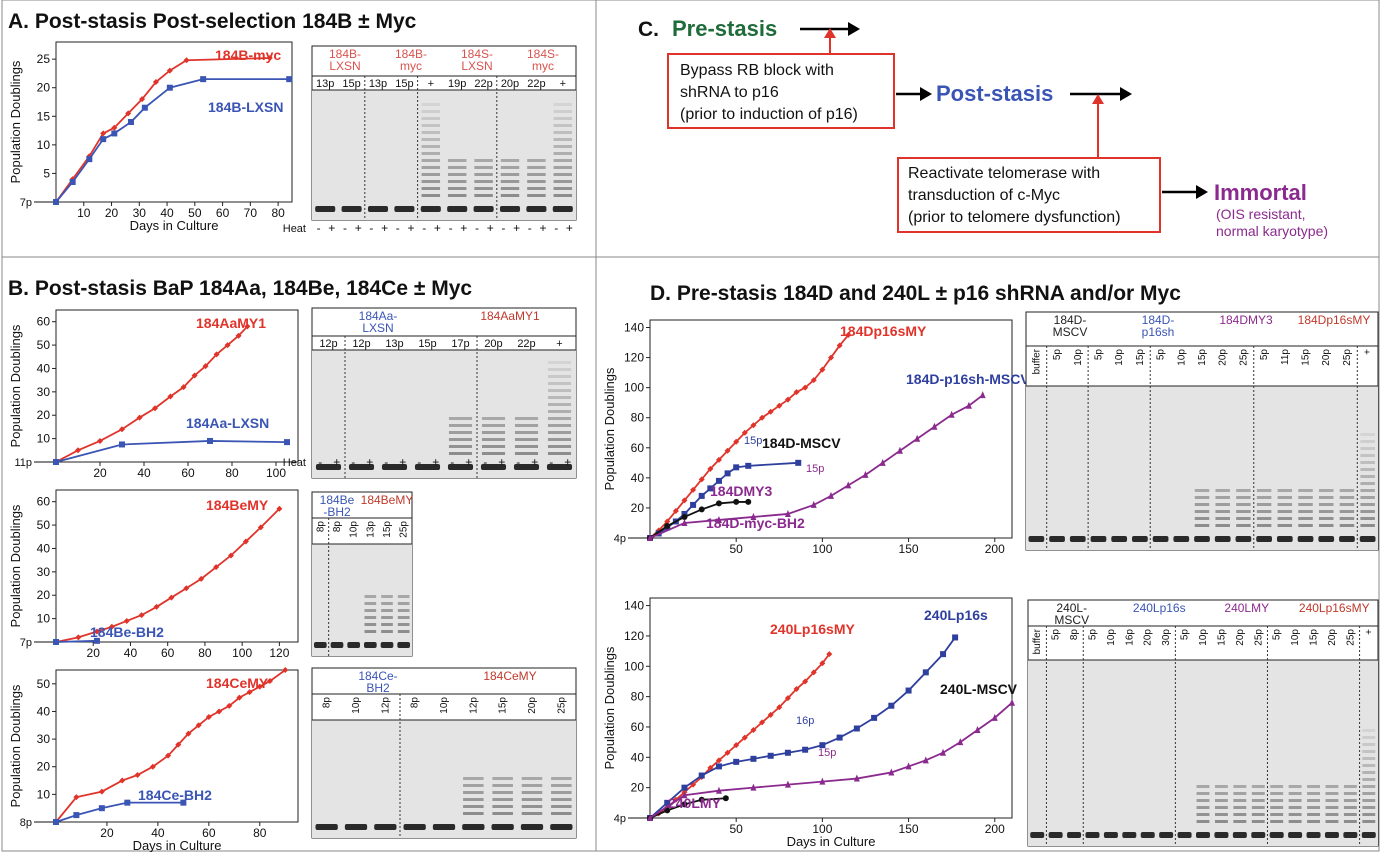 The image size is (1381, 857). What do you see at coordinates (158, 833) in the screenshot?
I see `x-tick-label: 40` at bounding box center [158, 833].